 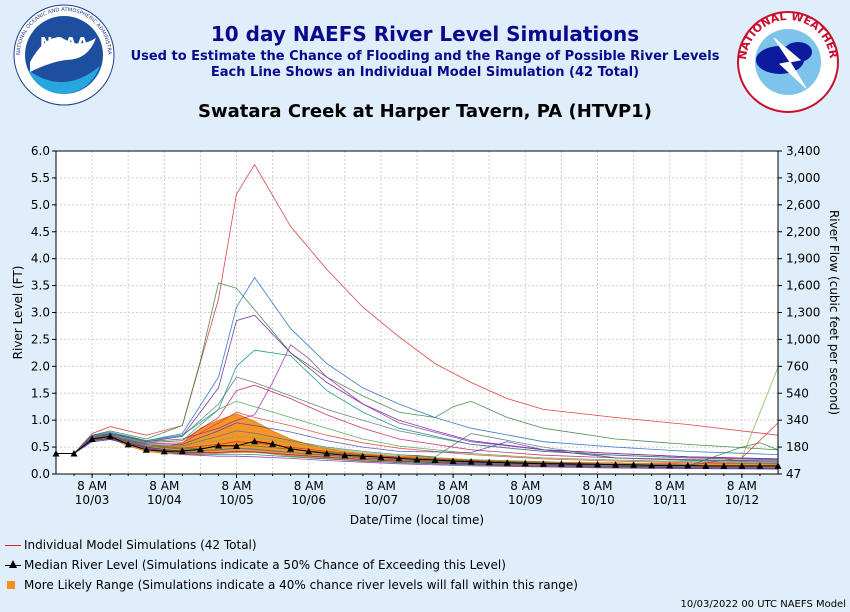 What do you see at coordinates (40, 339) in the screenshot?
I see `y-tick-label: 2.5` at bounding box center [40, 339].